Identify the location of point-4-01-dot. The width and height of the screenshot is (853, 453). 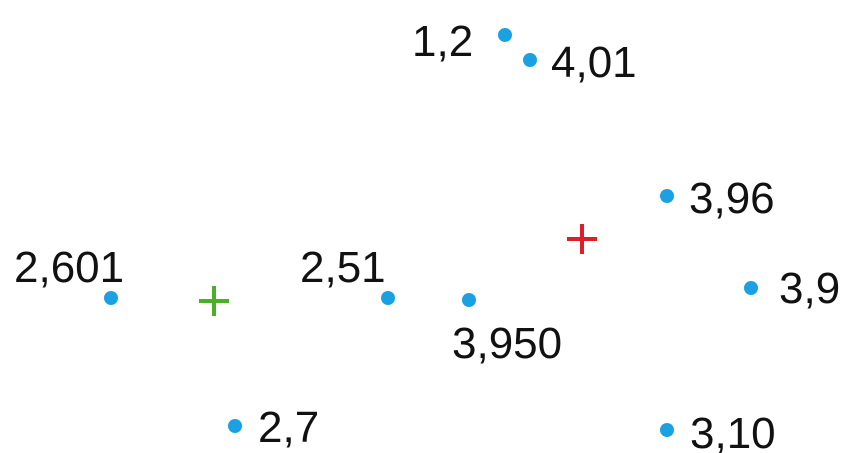
(530, 60).